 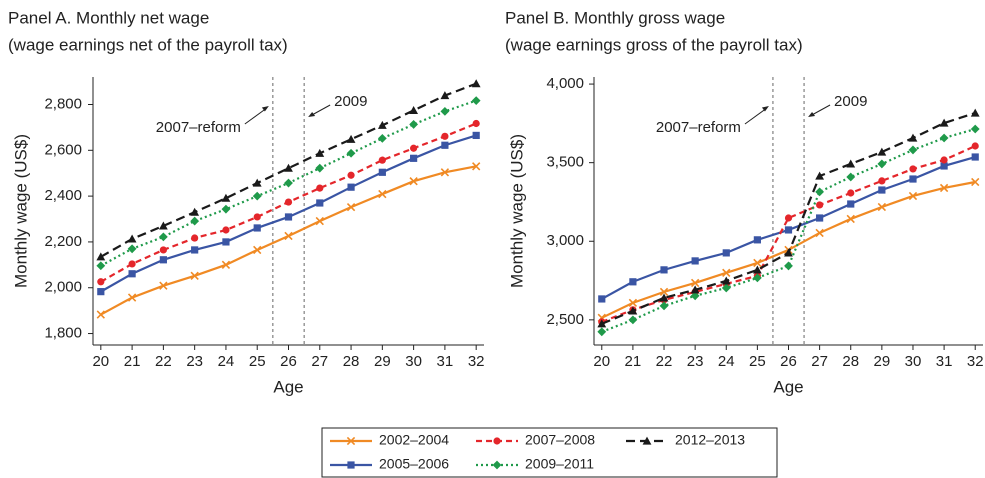 I want to click on panel-subtitle: (wage earnings net of the payroll tax), so click(x=148, y=44).